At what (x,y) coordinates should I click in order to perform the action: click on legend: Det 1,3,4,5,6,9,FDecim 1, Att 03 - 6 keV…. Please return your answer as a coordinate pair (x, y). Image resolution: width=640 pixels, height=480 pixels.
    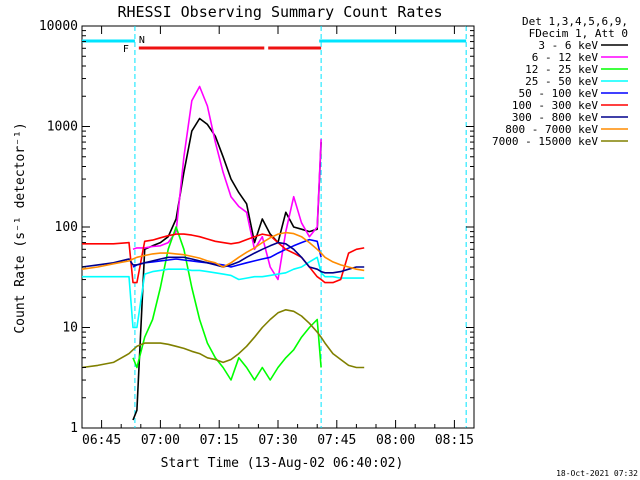
    Looking at the image, I should click on (560, 81).